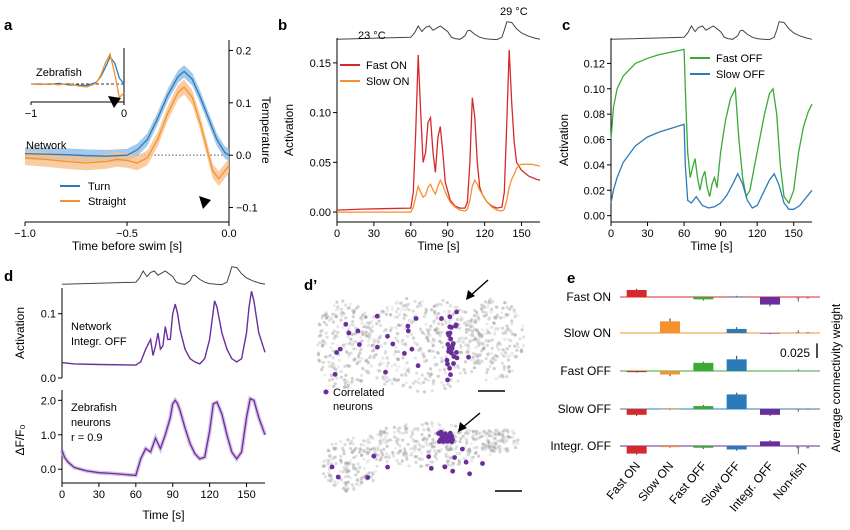  What do you see at coordinates (470, 295) in the screenshot?
I see `panel-dprime-arrowhead-top` at bounding box center [470, 295].